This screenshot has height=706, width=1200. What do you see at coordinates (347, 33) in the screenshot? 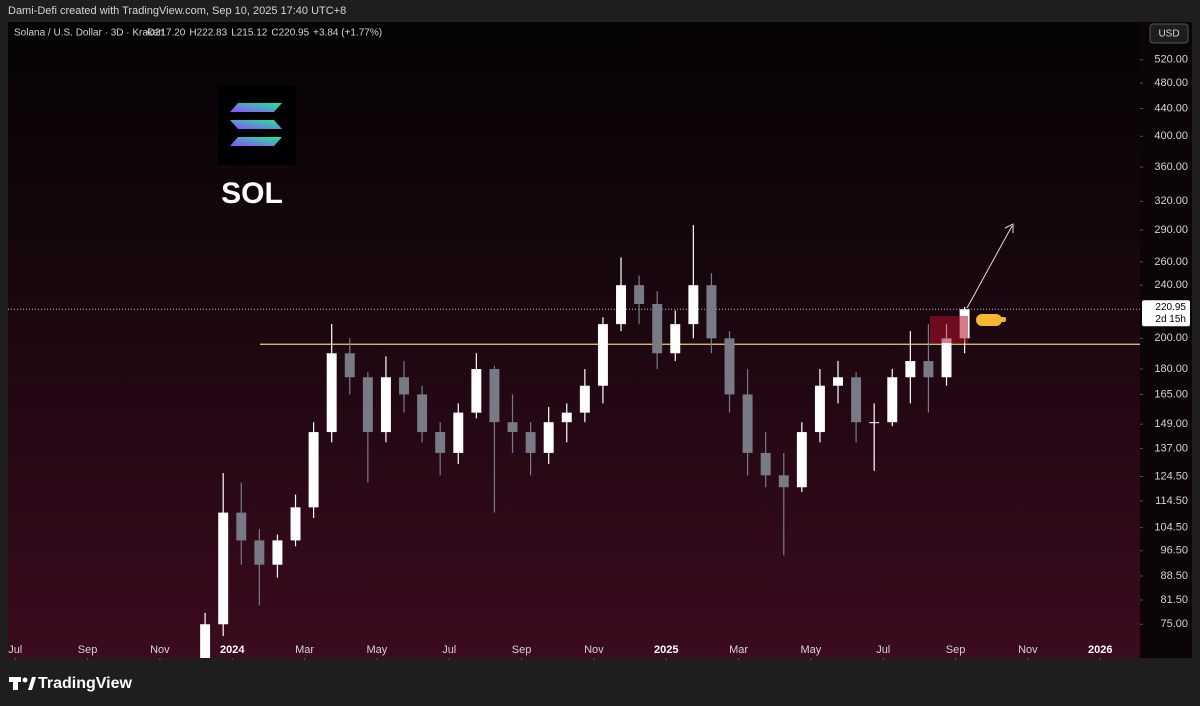
I see `ohlc-value: +3.84 (+1.77%)` at bounding box center [347, 33].